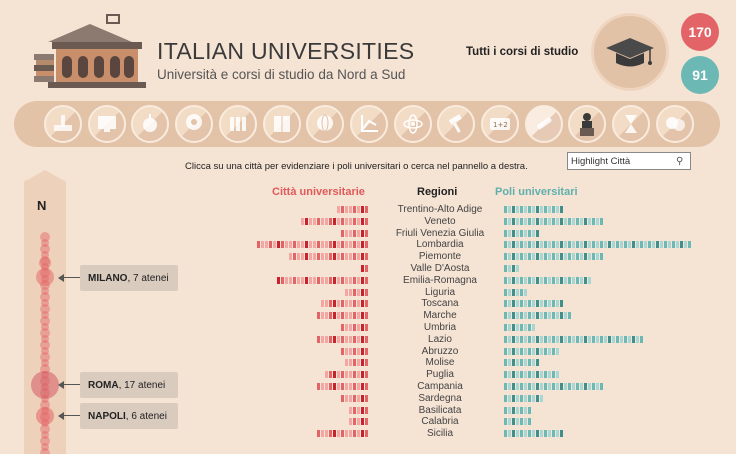 This screenshot has height=454, width=736. Describe the element at coordinates (106, 124) in the screenshot. I see `computer-science-icon-button` at that location.